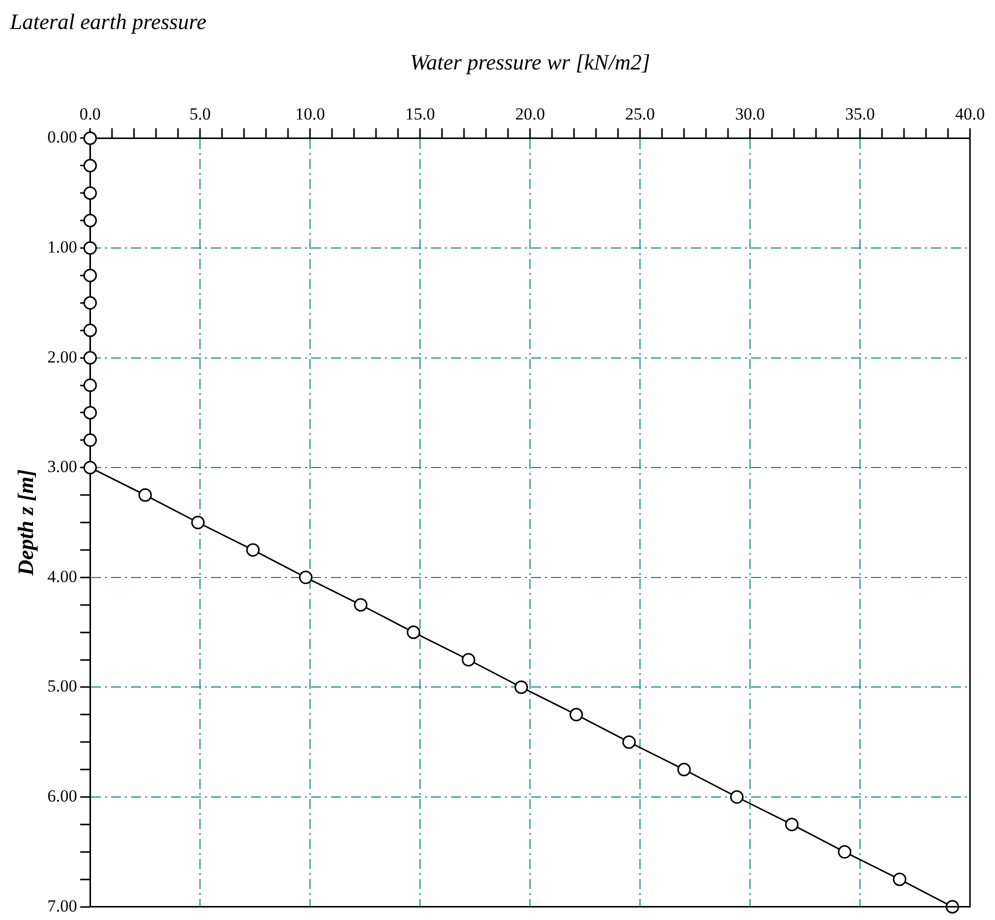 Image resolution: width=995 pixels, height=920 pixels. Describe the element at coordinates (62, 137) in the screenshot. I see `y-tick-label: 0.00` at that location.